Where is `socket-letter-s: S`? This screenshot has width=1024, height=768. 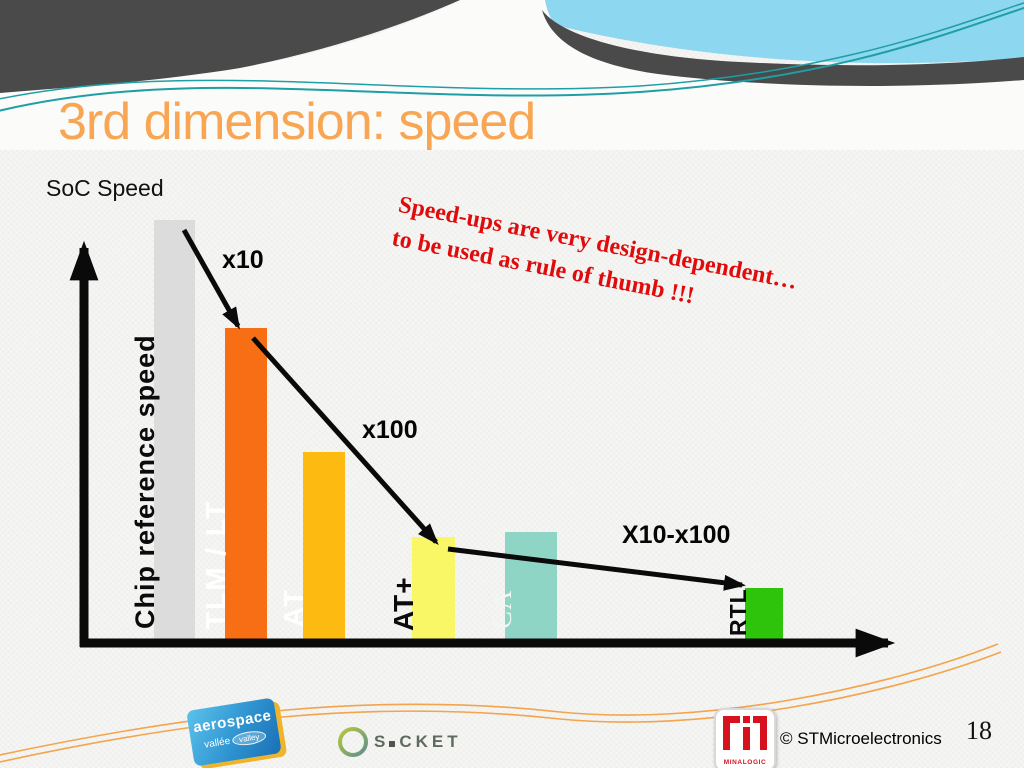
socket-letter-s: S is located at coordinates (382, 741).